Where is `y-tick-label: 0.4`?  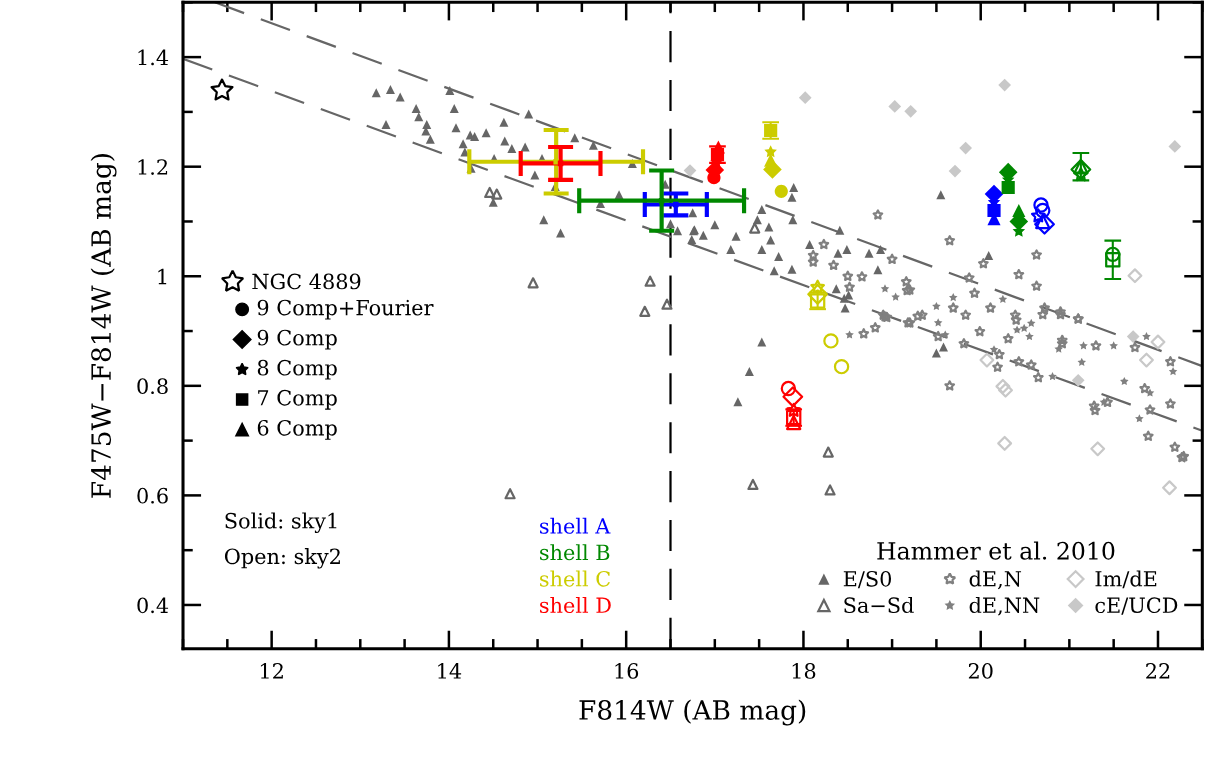 y-tick-label: 0.4 is located at coordinates (153, 605).